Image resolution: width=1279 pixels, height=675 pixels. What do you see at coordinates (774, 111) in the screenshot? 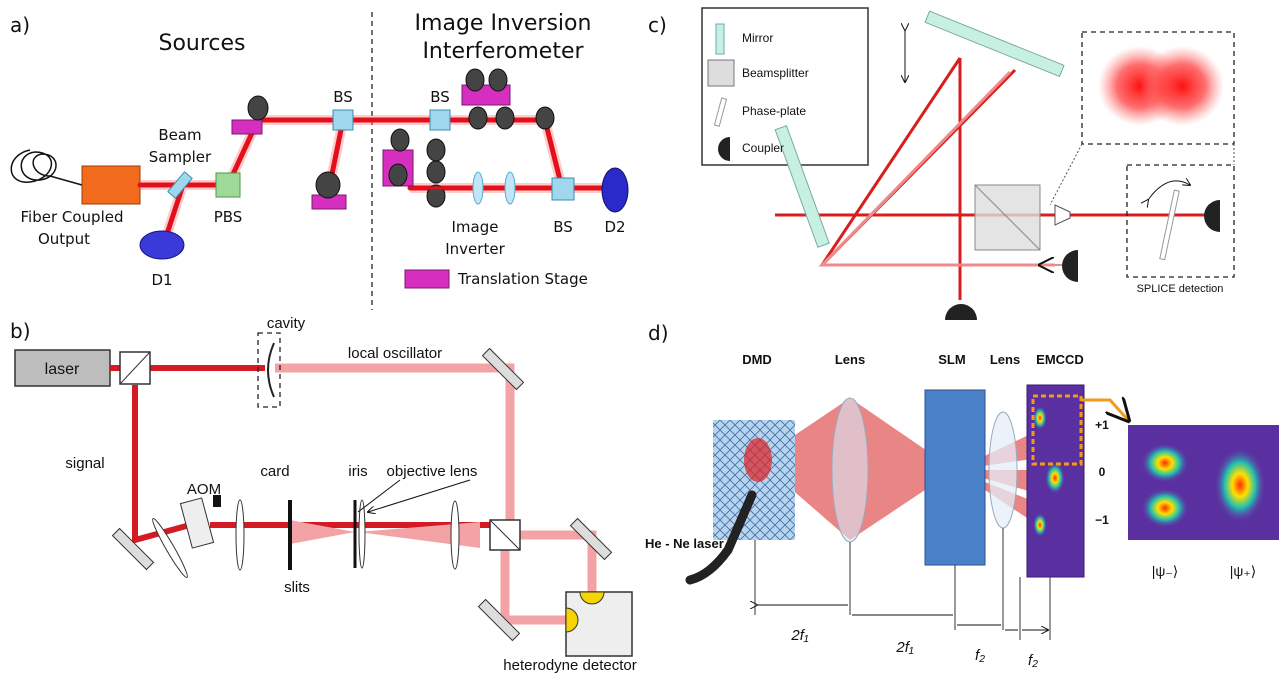
I see `legend-label: Phase-plate` at bounding box center [774, 111].